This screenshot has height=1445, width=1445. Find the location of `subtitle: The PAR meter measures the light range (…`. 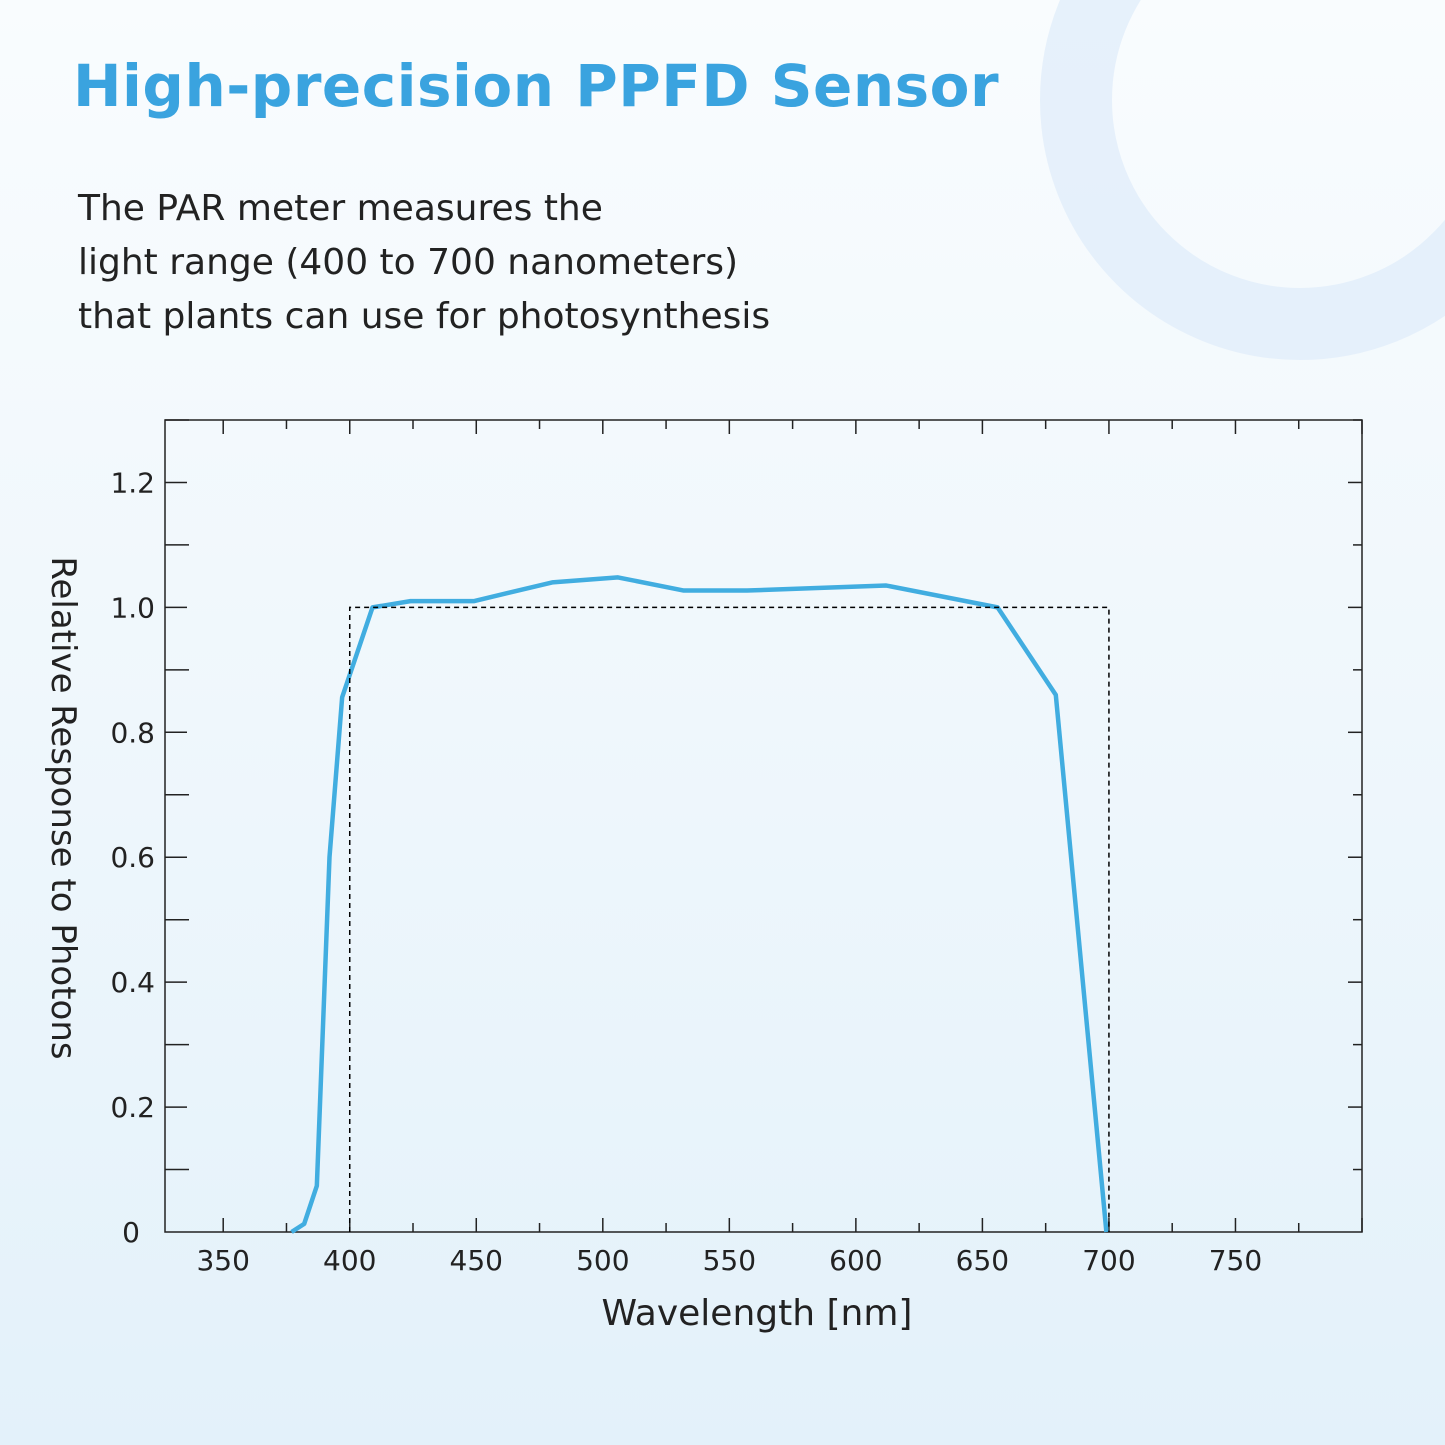

subtitle: The PAR meter measures the light range (… is located at coordinates (424, 263).